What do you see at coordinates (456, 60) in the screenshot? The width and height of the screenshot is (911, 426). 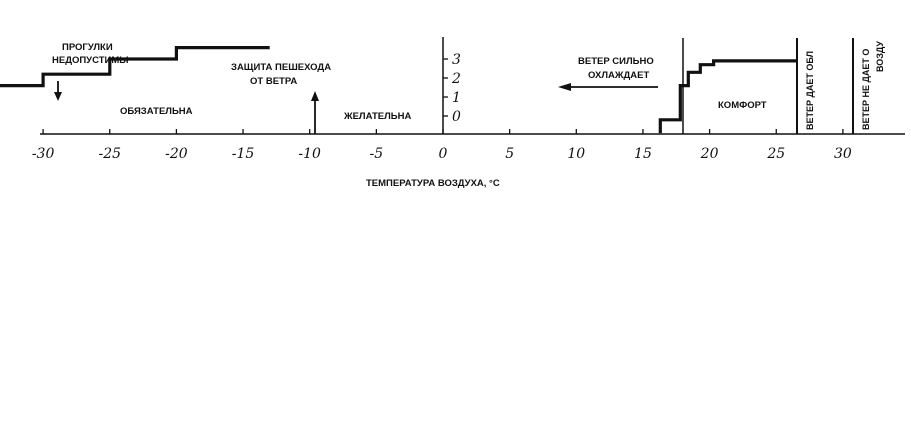 I see `y-tick-label: 3` at bounding box center [456, 60].